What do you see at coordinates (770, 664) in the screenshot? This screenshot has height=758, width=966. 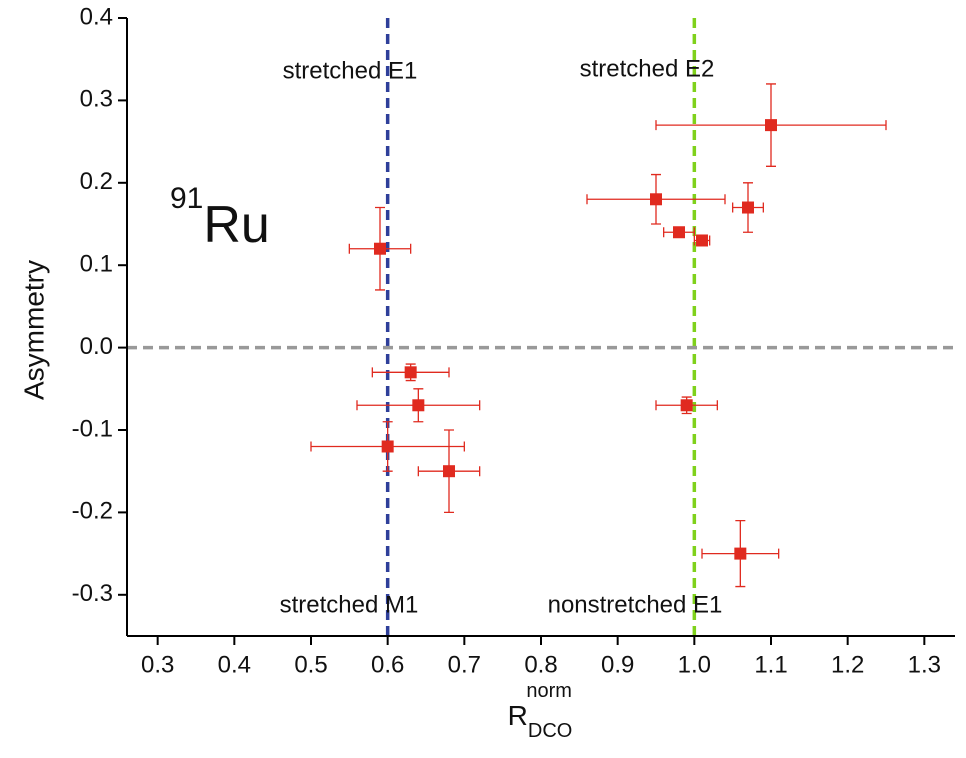 I see `x-tick-label: 1.1` at bounding box center [770, 664].